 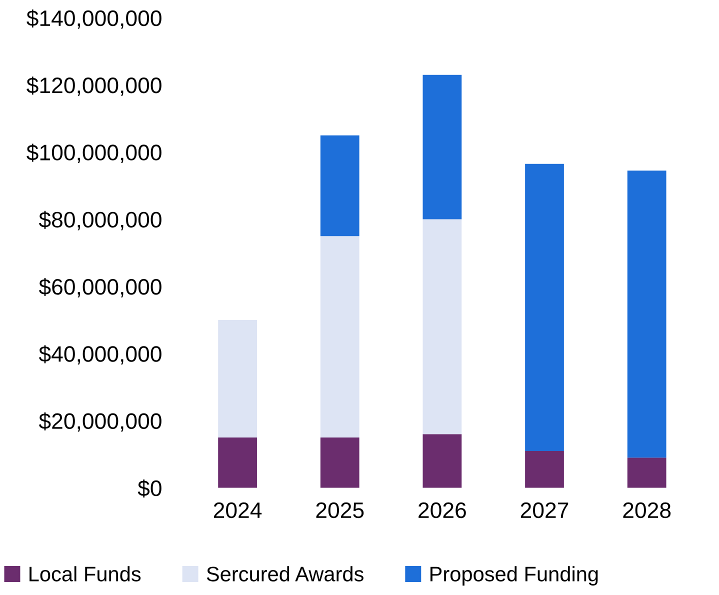 What do you see at coordinates (514, 576) in the screenshot?
I see `legend-label: Proposed Funding` at bounding box center [514, 576].